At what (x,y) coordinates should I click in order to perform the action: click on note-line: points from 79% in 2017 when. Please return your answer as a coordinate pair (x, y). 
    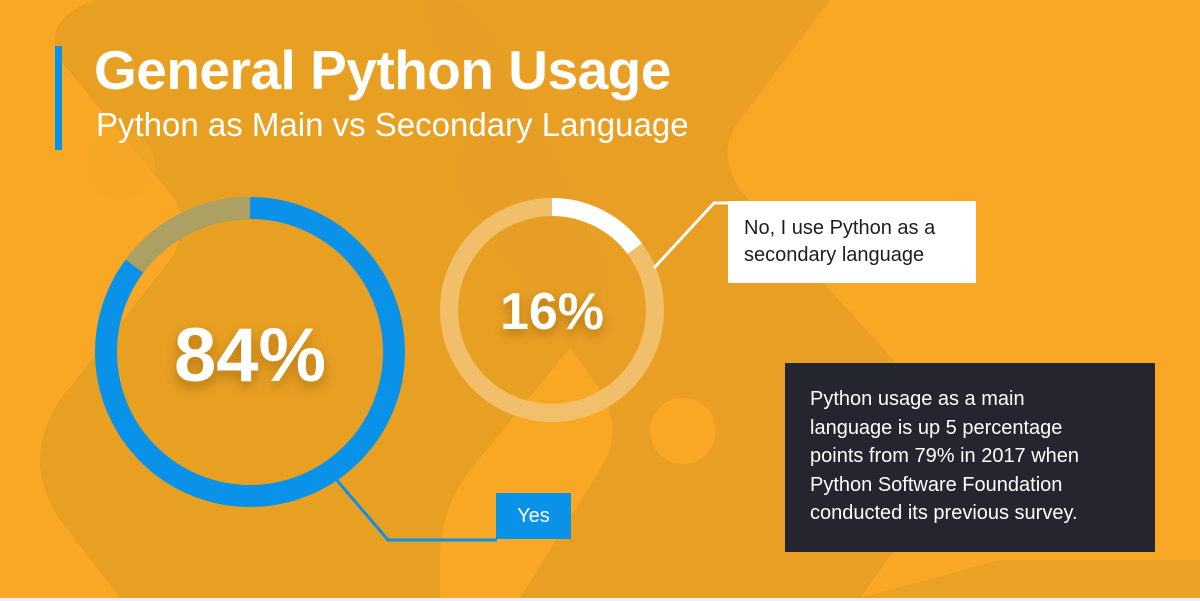
    Looking at the image, I should click on (945, 456).